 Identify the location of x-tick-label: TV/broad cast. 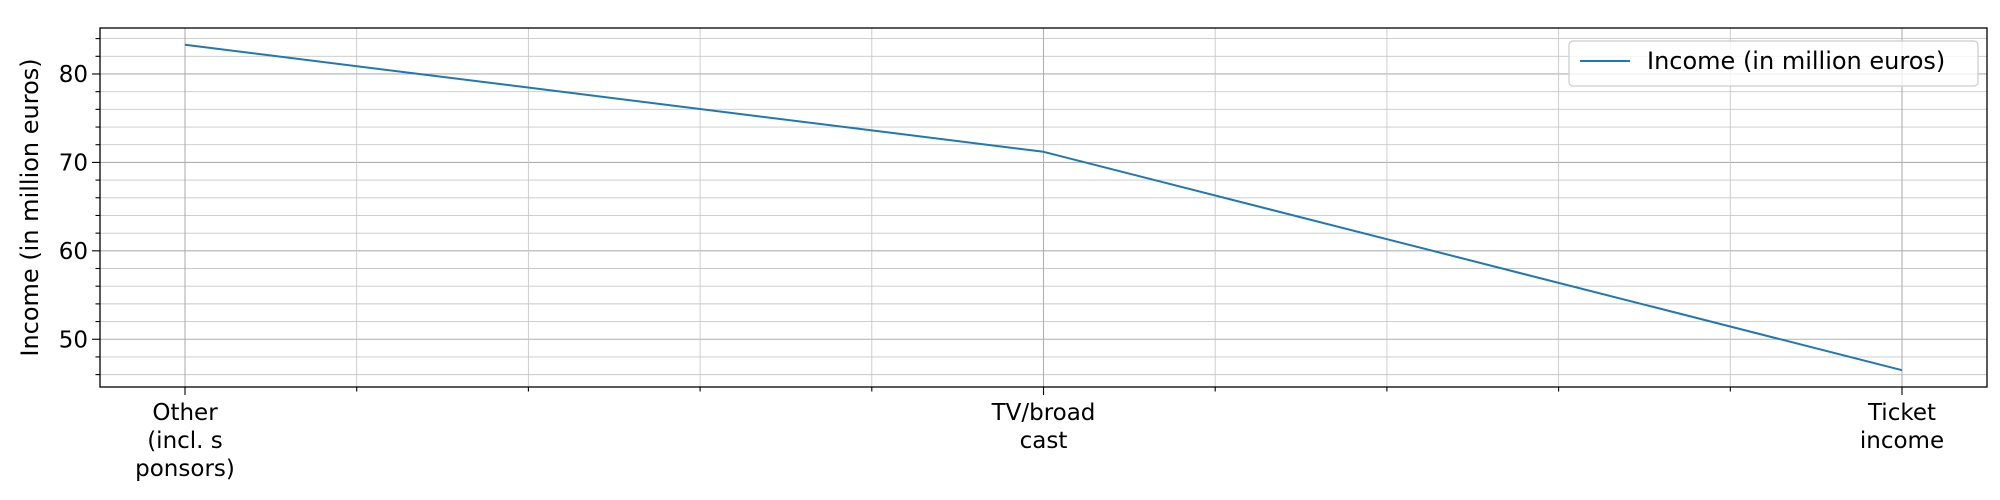
(1043, 427).